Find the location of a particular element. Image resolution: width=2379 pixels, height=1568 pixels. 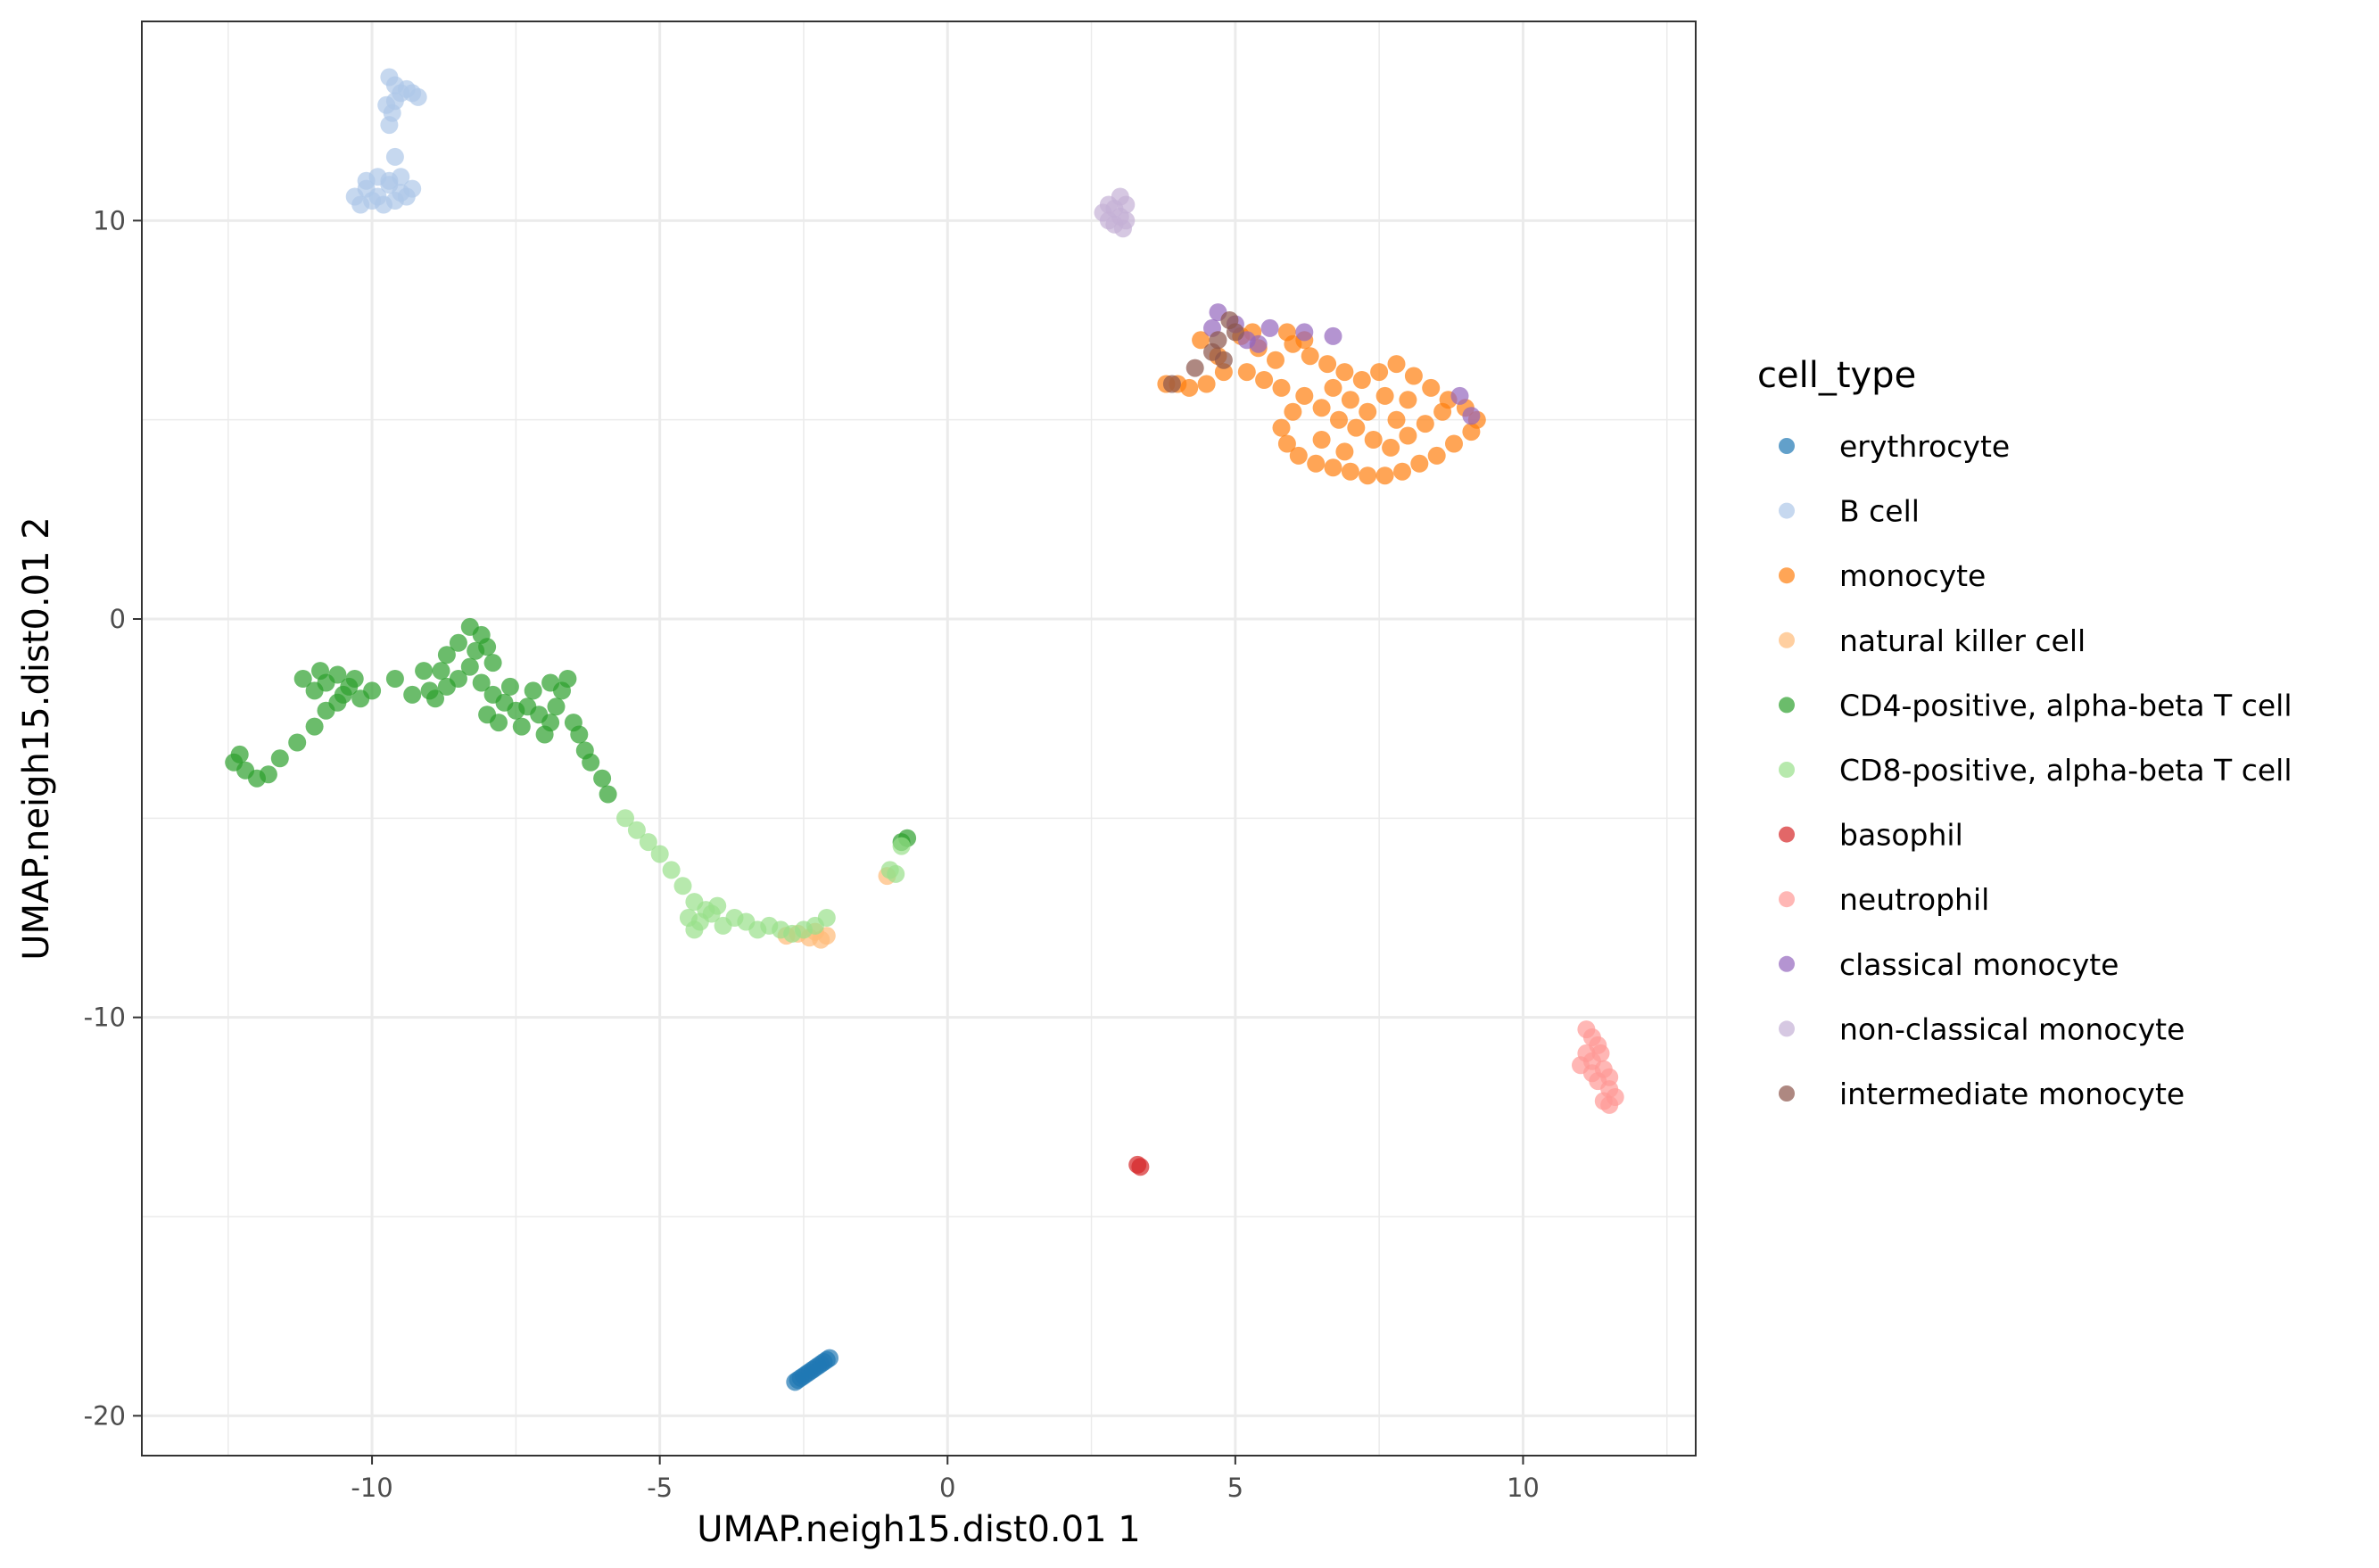

y-tick-label: -10 is located at coordinates (105, 1018).